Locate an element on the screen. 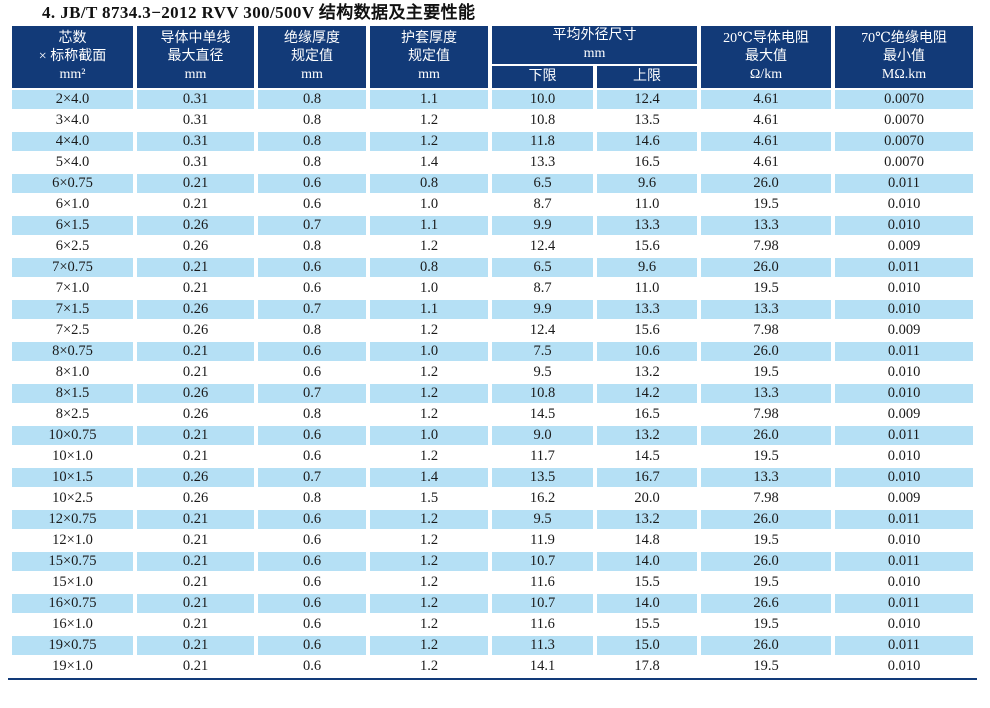  header-line: × 标称截面 is located at coordinates (72, 57).